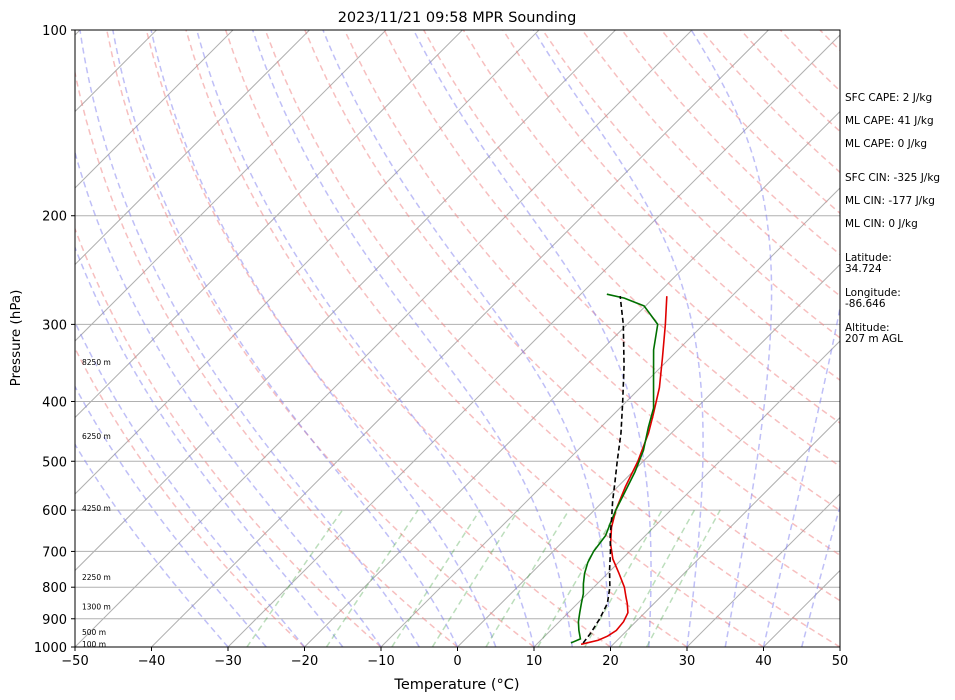 This screenshot has width=955, height=700. What do you see at coordinates (873, 293) in the screenshot?
I see `longitude-label: Longitude:` at bounding box center [873, 293].